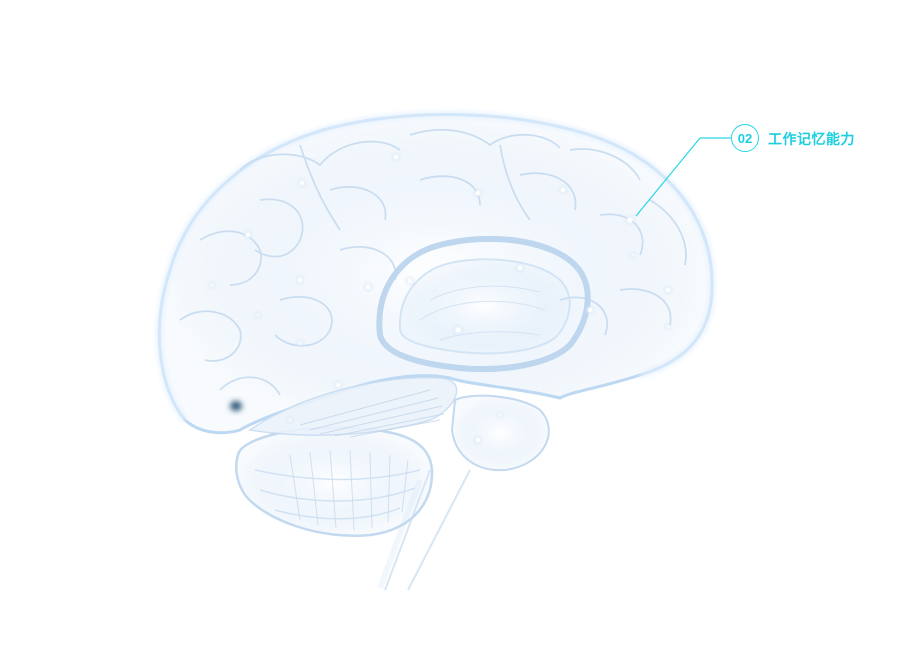  Describe the element at coordinates (683, 177) in the screenshot. I see `callout-leader-line` at that location.